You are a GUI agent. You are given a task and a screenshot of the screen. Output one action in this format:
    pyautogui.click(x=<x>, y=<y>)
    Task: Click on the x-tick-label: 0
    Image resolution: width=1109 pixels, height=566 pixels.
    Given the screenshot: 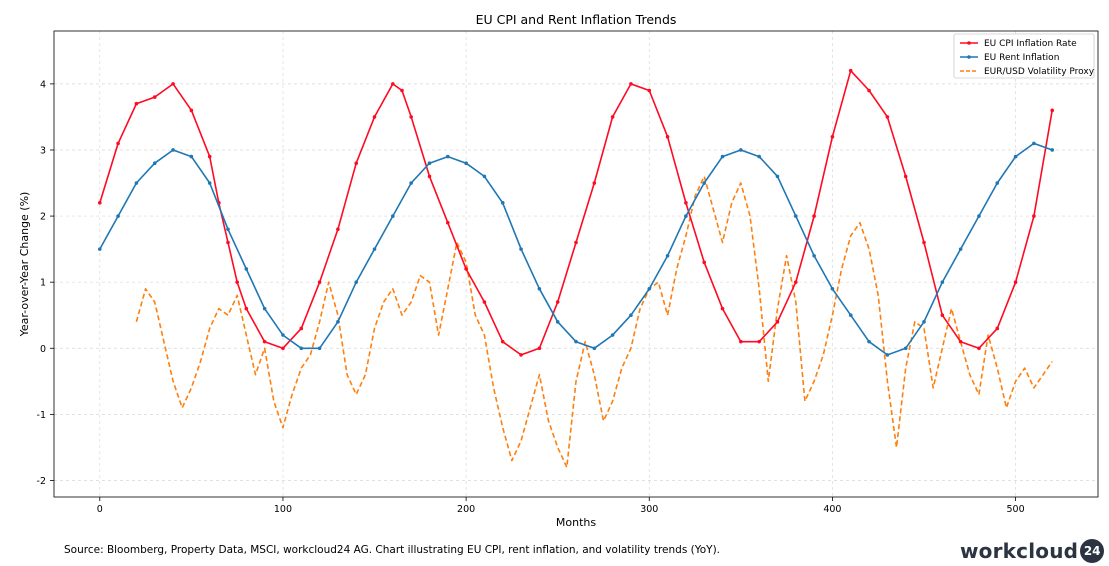 What is the action you would take?
    pyautogui.click(x=100, y=509)
    